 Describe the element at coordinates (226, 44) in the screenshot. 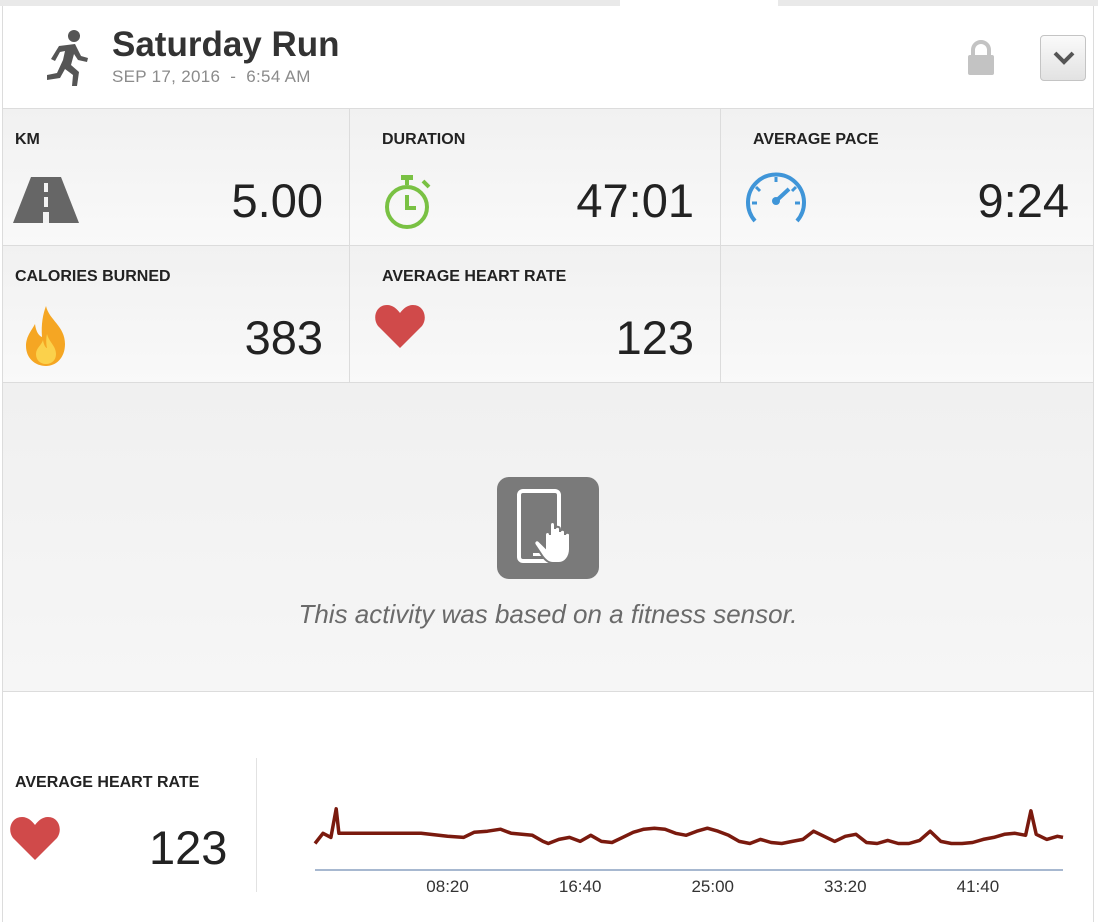

I see `page-title: Saturday Run` at that location.